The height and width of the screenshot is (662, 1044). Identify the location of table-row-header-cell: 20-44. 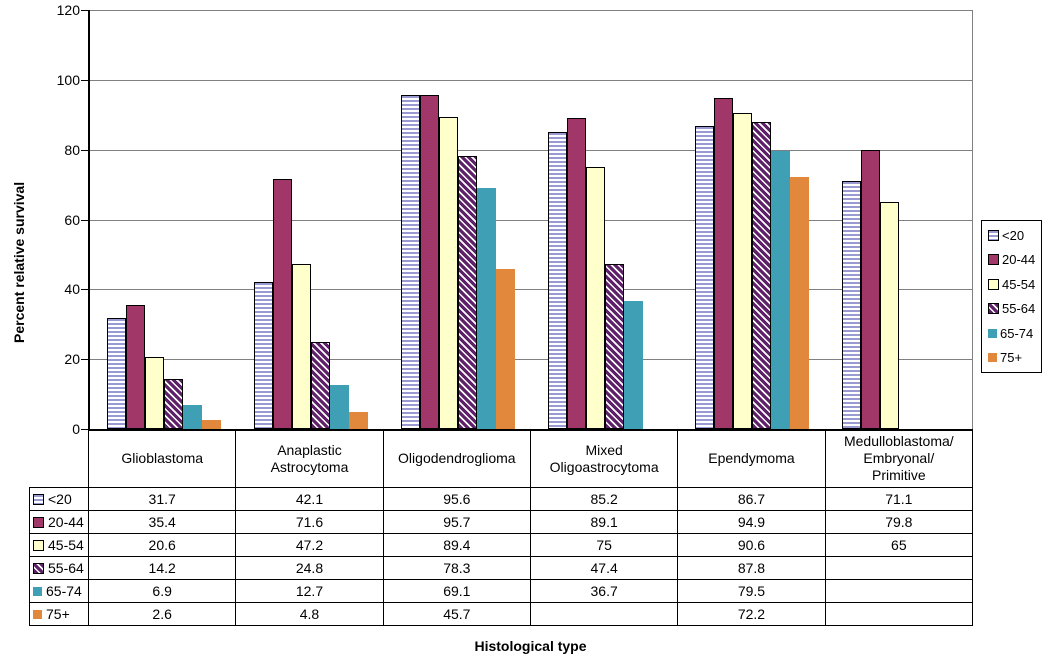
(59, 522).